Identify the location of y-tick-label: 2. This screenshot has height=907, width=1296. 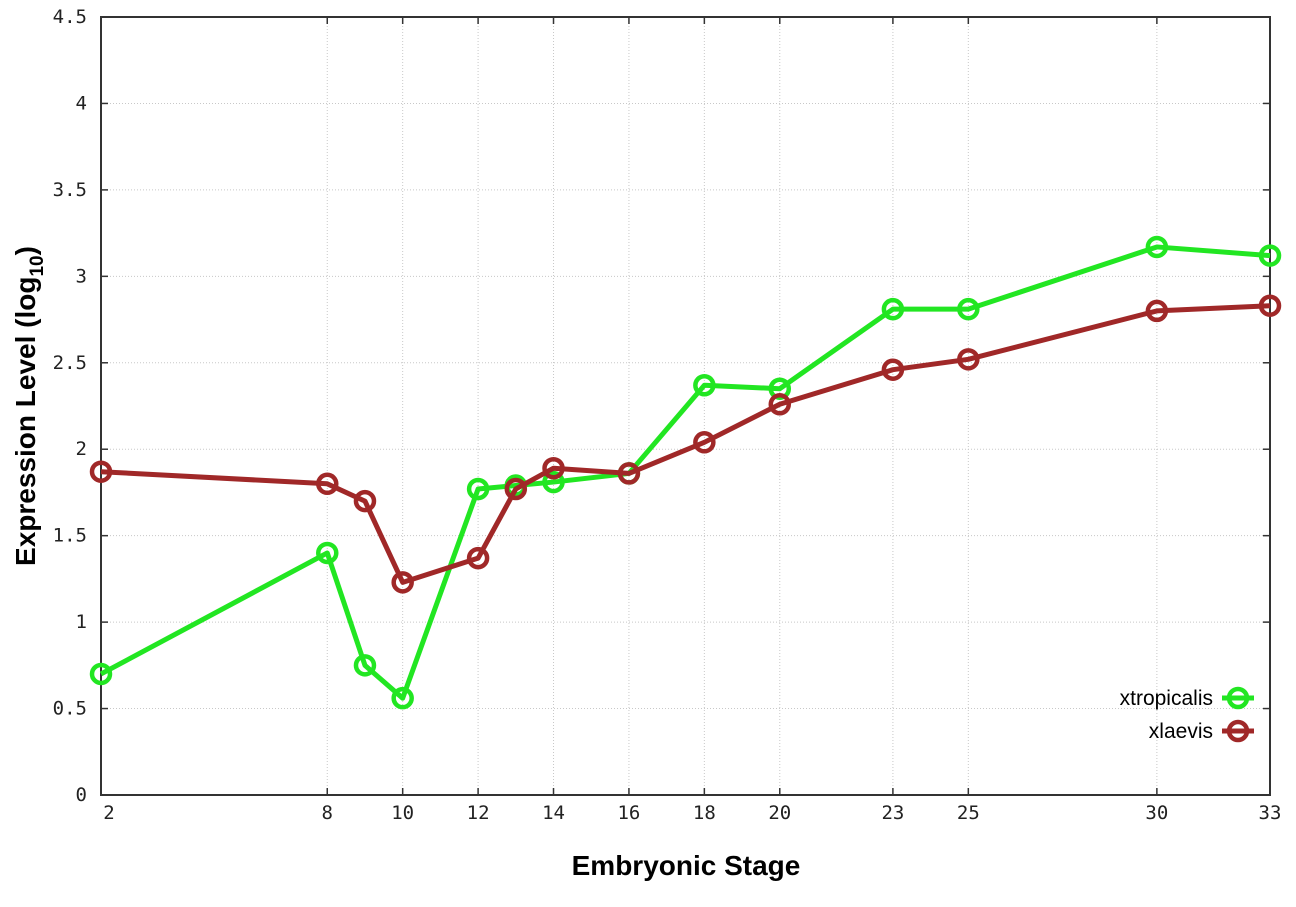
(81, 449).